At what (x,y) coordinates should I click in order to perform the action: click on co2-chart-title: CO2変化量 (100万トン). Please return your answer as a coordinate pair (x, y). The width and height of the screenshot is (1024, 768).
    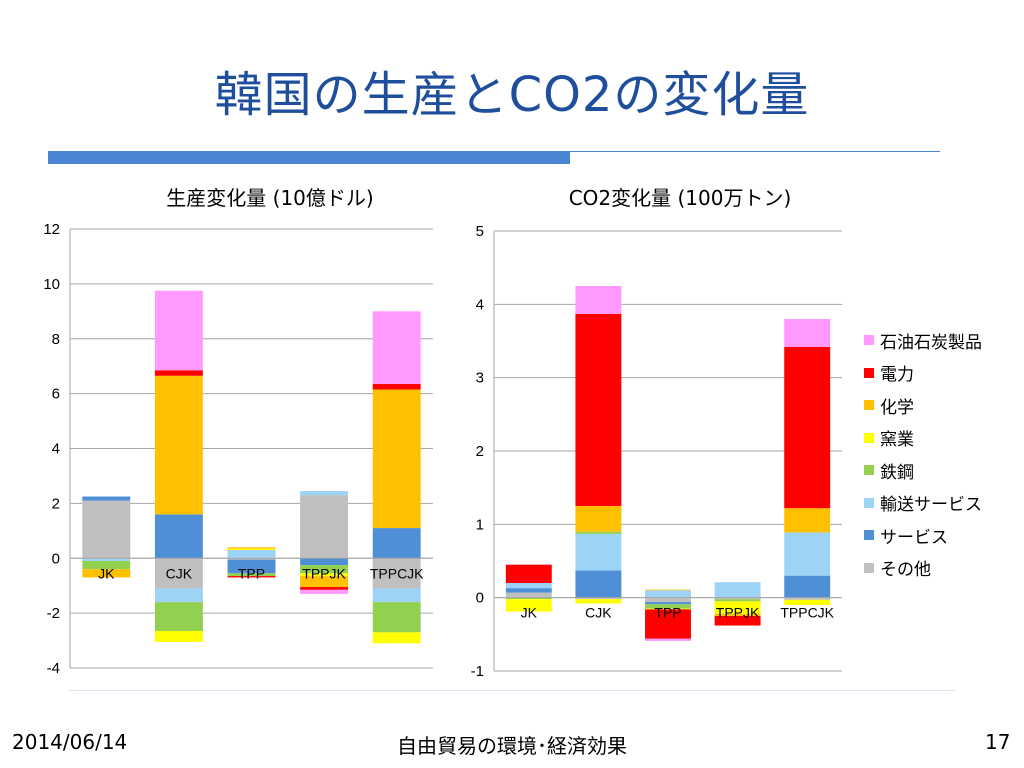
    Looking at the image, I should click on (680, 198).